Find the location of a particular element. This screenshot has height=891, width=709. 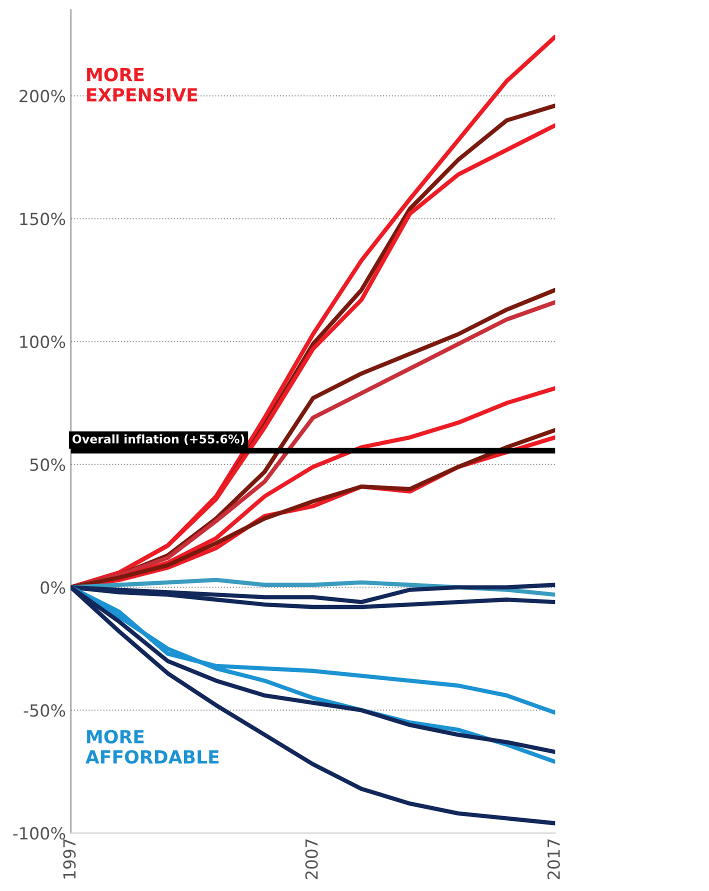

x-tick-label: 2017 is located at coordinates (553, 859).